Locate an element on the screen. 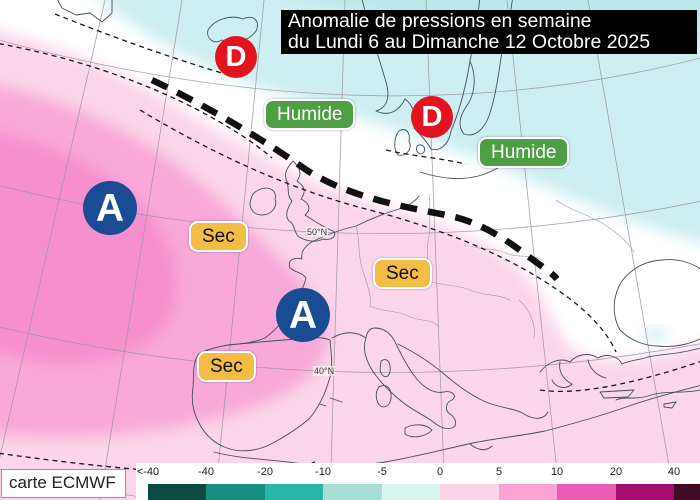 This screenshot has width=700, height=500. source-label: carte ECMWF is located at coordinates (63, 483).